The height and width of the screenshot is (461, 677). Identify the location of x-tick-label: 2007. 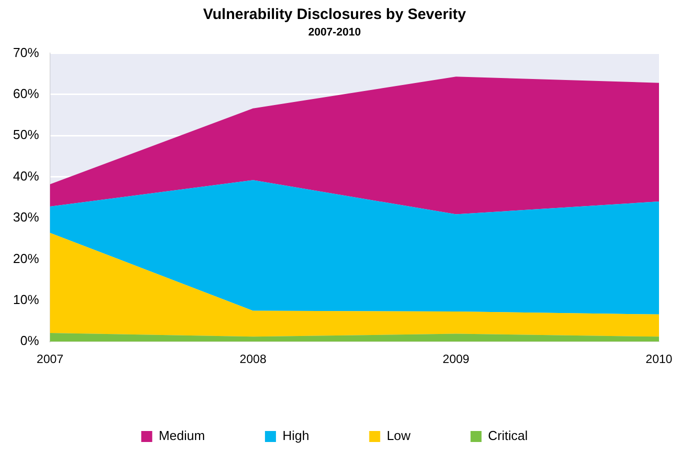
(50, 359).